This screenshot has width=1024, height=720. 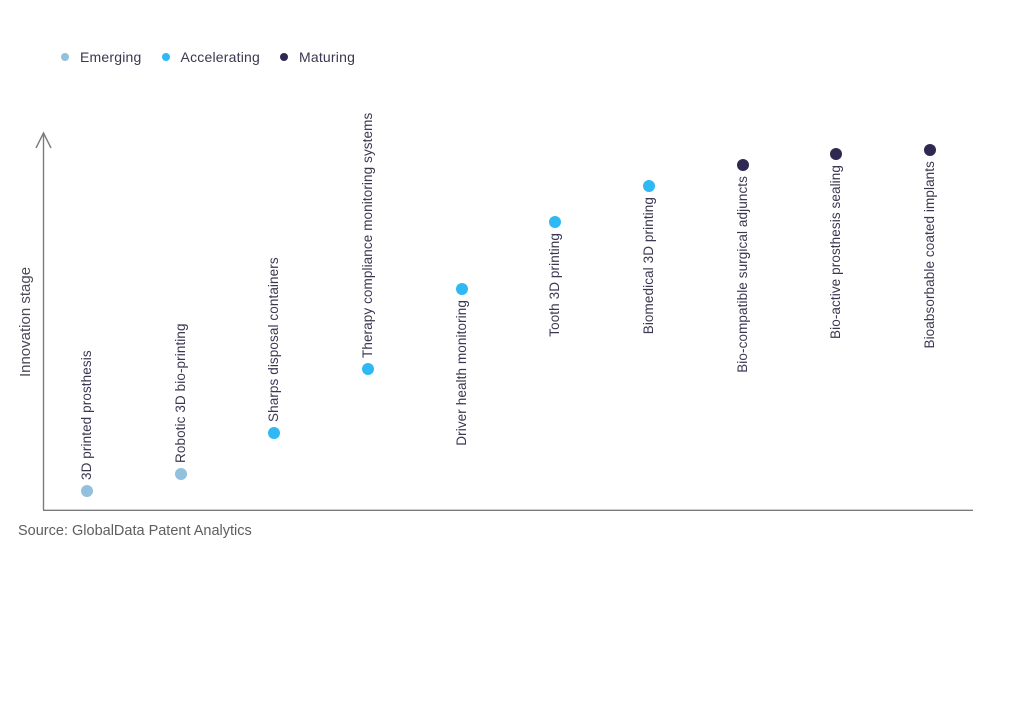 I want to click on legend-item: Accelerating, so click(x=210, y=57).